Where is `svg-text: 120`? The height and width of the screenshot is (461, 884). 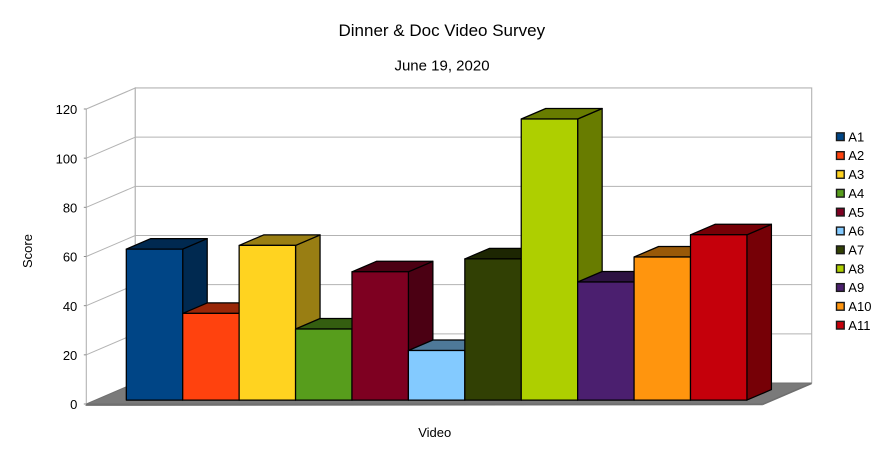 svg-text: 120 is located at coordinates (67, 109).